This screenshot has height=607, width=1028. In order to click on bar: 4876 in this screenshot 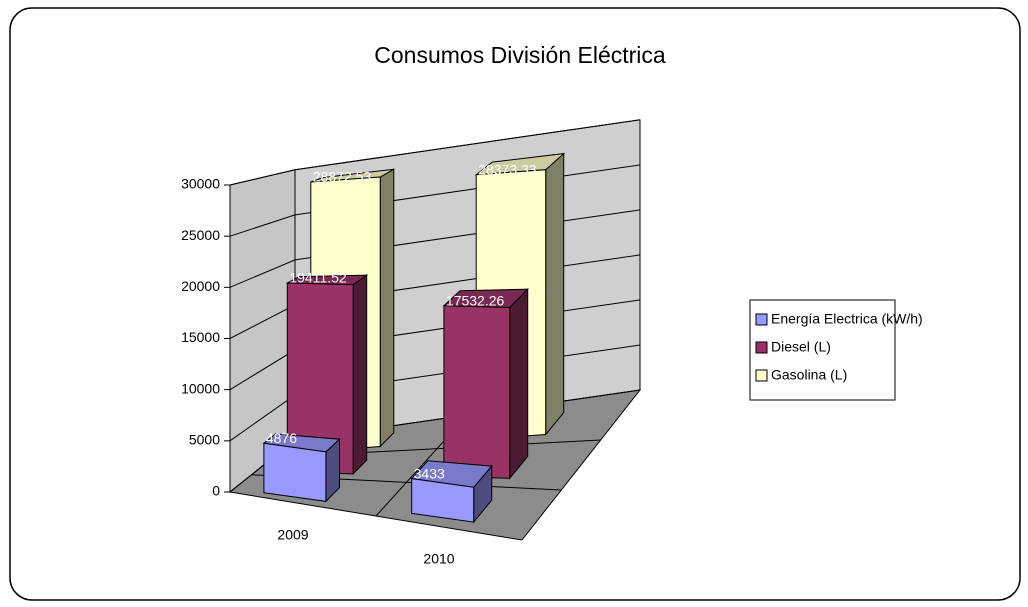, I will do `click(301, 466)`.